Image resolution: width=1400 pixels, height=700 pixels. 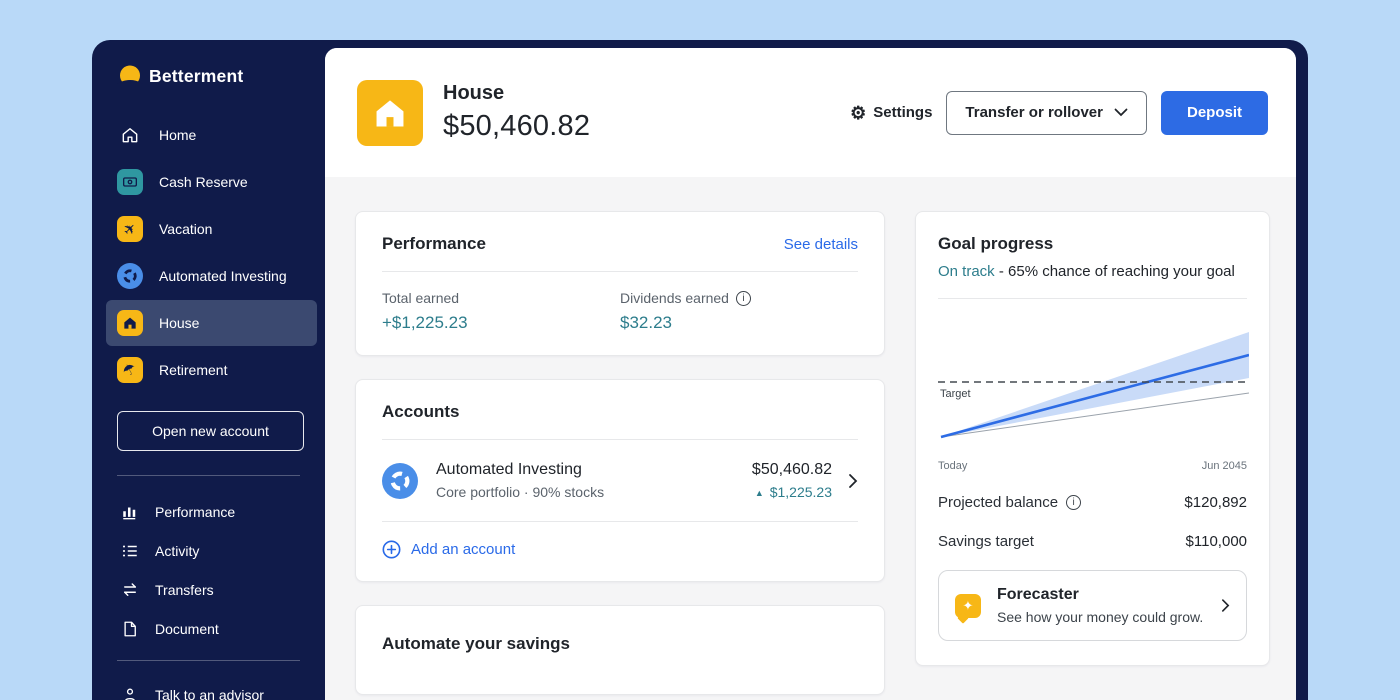 What do you see at coordinates (509, 469) in the screenshot?
I see `account-name: Automated Investing` at bounding box center [509, 469].